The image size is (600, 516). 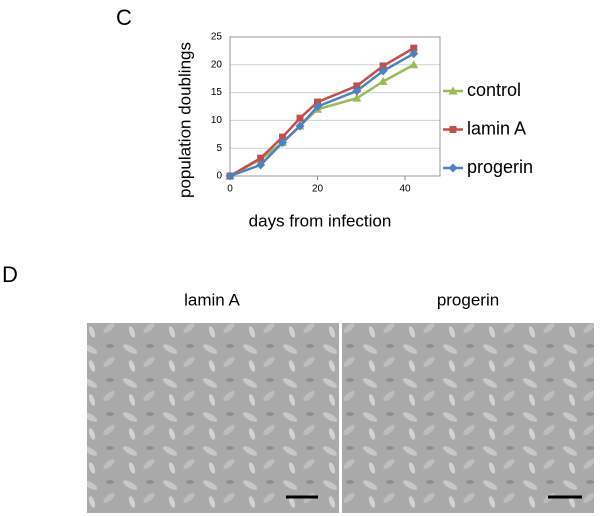 What do you see at coordinates (318, 189) in the screenshot?
I see `x-tick-label: 20` at bounding box center [318, 189].